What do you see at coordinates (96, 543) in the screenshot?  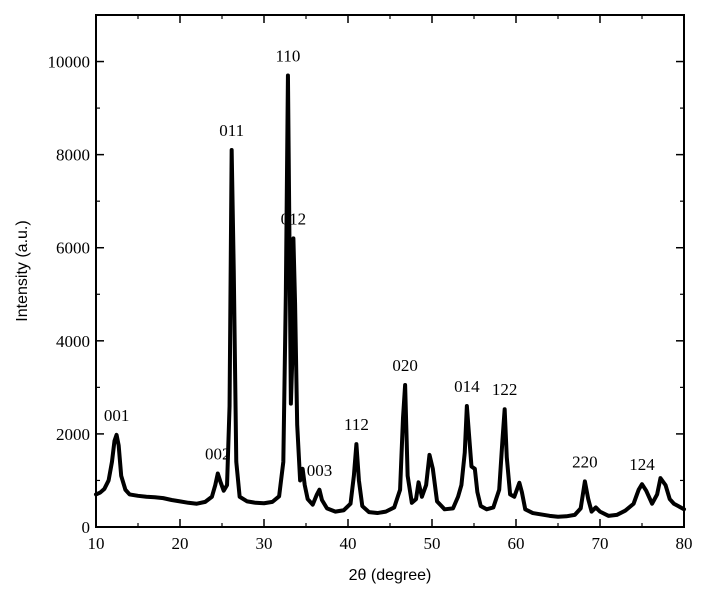 I see `x-tick-label: 10` at bounding box center [96, 543].